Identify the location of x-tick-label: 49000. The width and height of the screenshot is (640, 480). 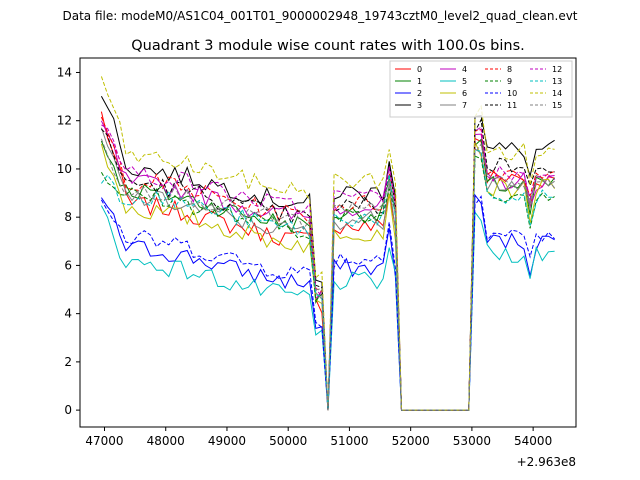
(227, 441).